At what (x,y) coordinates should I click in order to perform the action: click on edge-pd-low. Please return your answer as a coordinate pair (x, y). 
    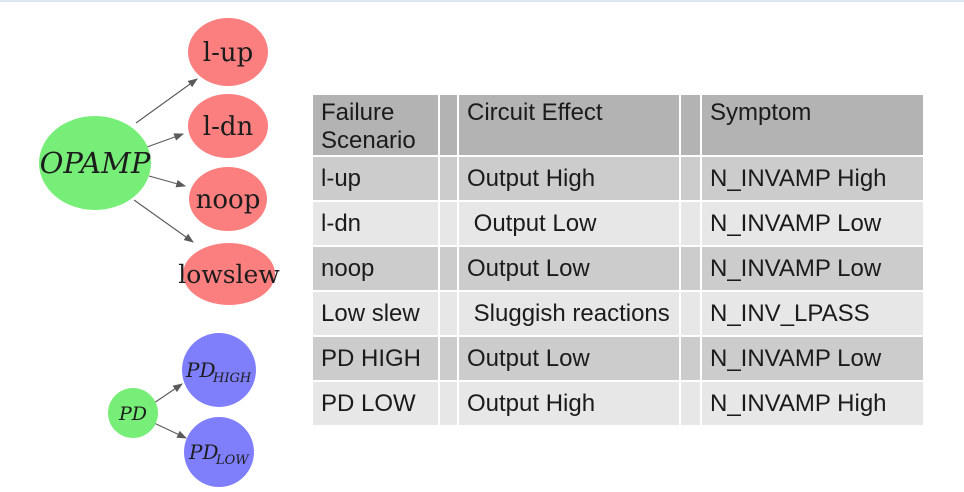
    Looking at the image, I should click on (170, 430).